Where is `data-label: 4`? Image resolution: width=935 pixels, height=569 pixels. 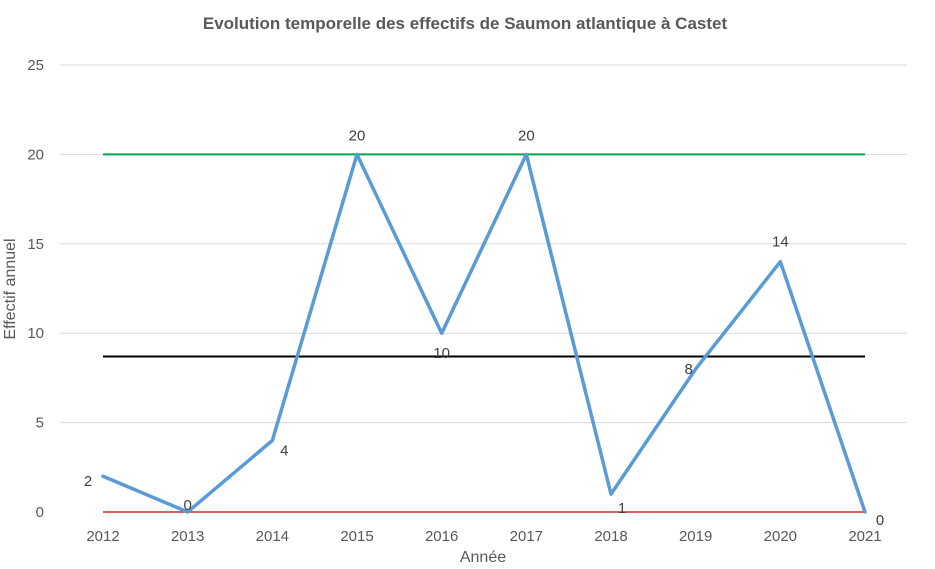
data-label: 4 is located at coordinates (284, 450).